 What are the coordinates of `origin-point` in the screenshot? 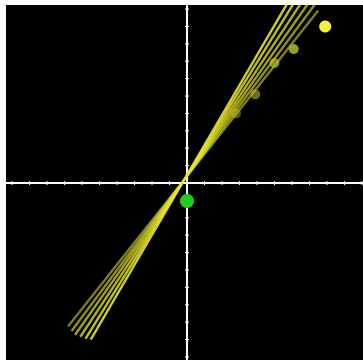 It's located at (187, 201).